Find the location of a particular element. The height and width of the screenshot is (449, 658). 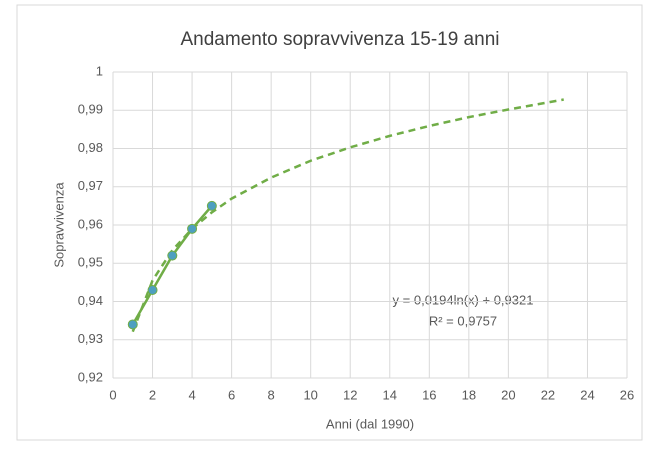

x-tick-label: 0 is located at coordinates (112, 394).